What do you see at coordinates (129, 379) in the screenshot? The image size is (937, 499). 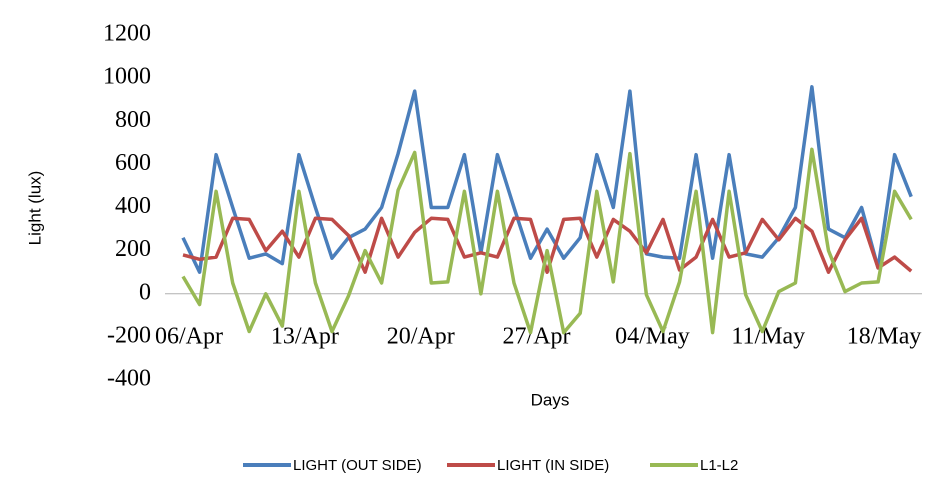 I see `y-tick-label: -400` at bounding box center [129, 379].